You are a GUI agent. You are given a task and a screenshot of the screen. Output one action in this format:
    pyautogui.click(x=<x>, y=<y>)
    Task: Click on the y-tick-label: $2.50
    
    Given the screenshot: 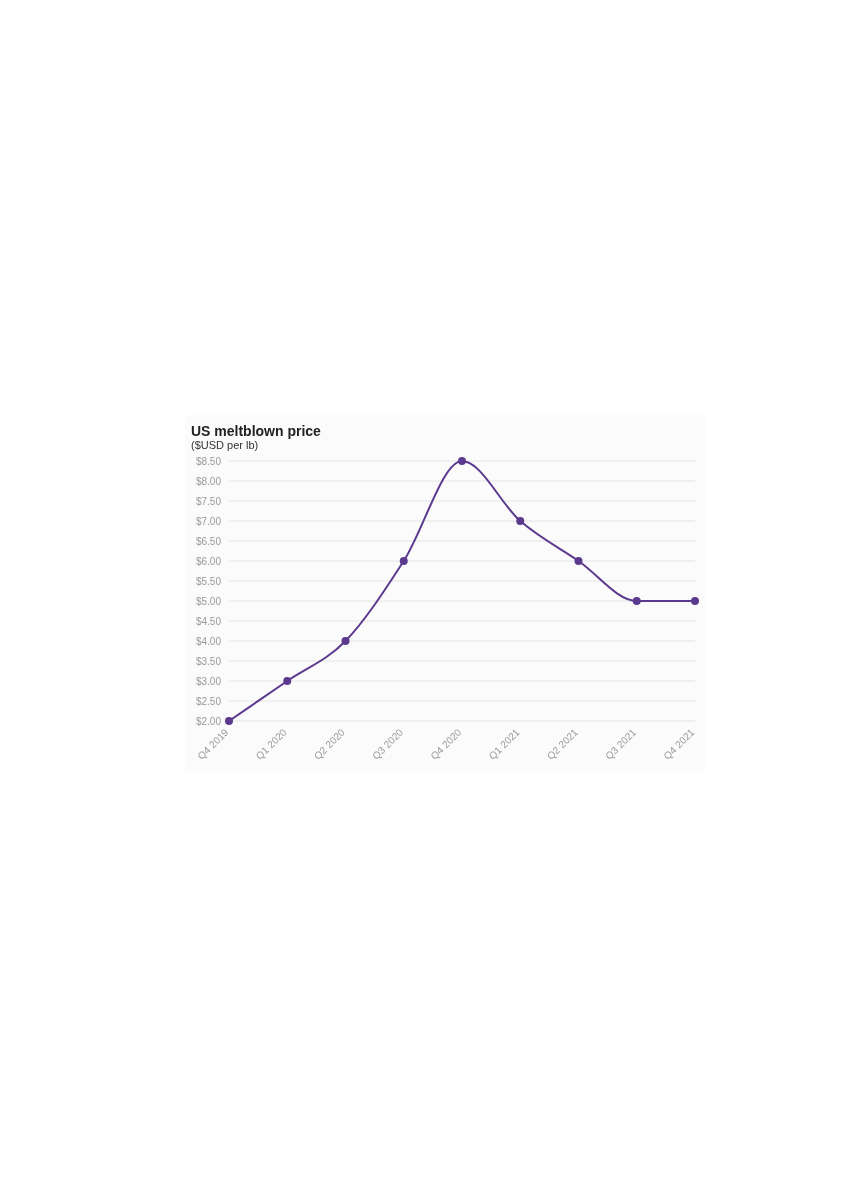 What is the action you would take?
    pyautogui.click(x=208, y=701)
    